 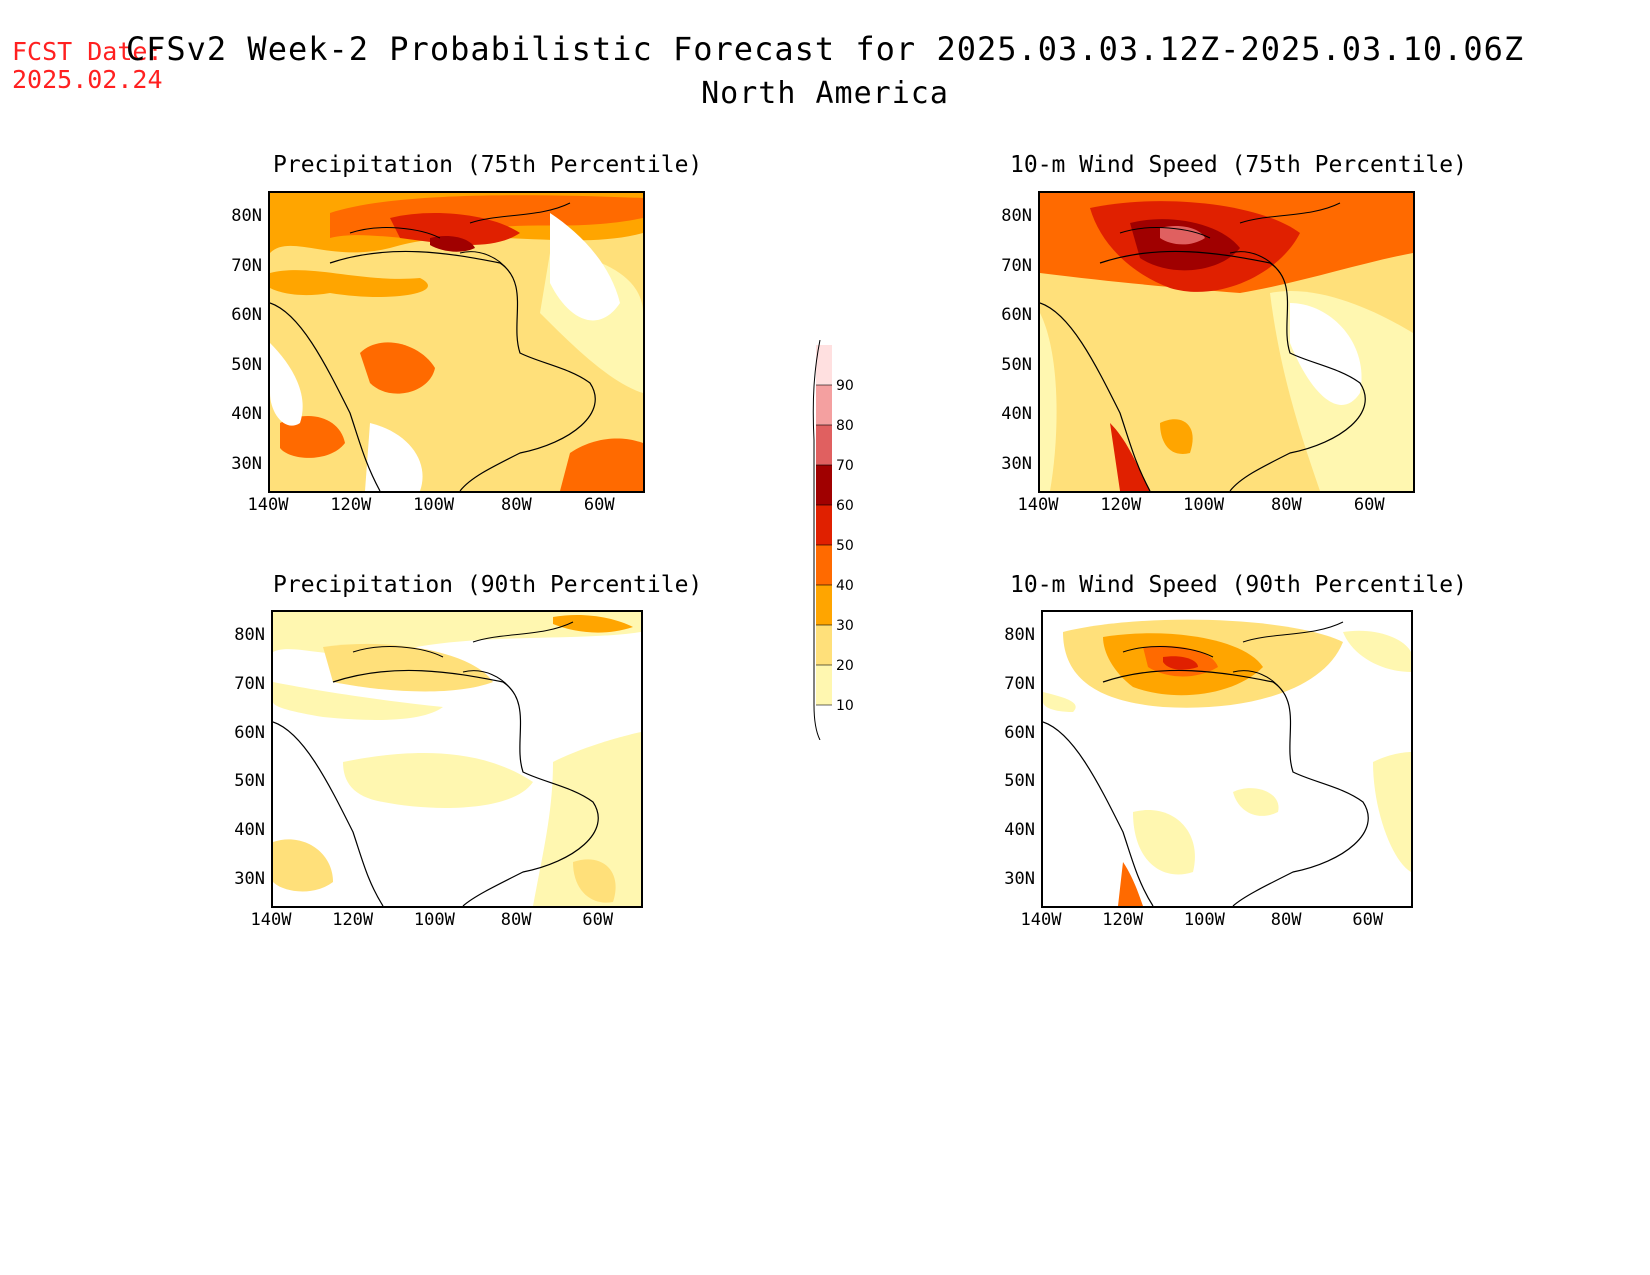 I want to click on colorbar-tick-label: 80, so click(x=845, y=426).